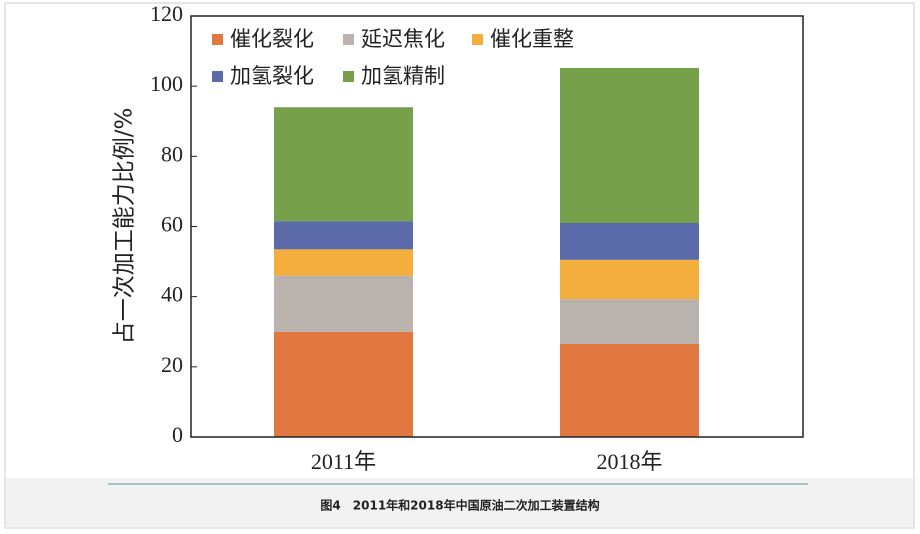  I want to click on y-axis-label: 占一次加工能力比例/%, so click(125, 226).